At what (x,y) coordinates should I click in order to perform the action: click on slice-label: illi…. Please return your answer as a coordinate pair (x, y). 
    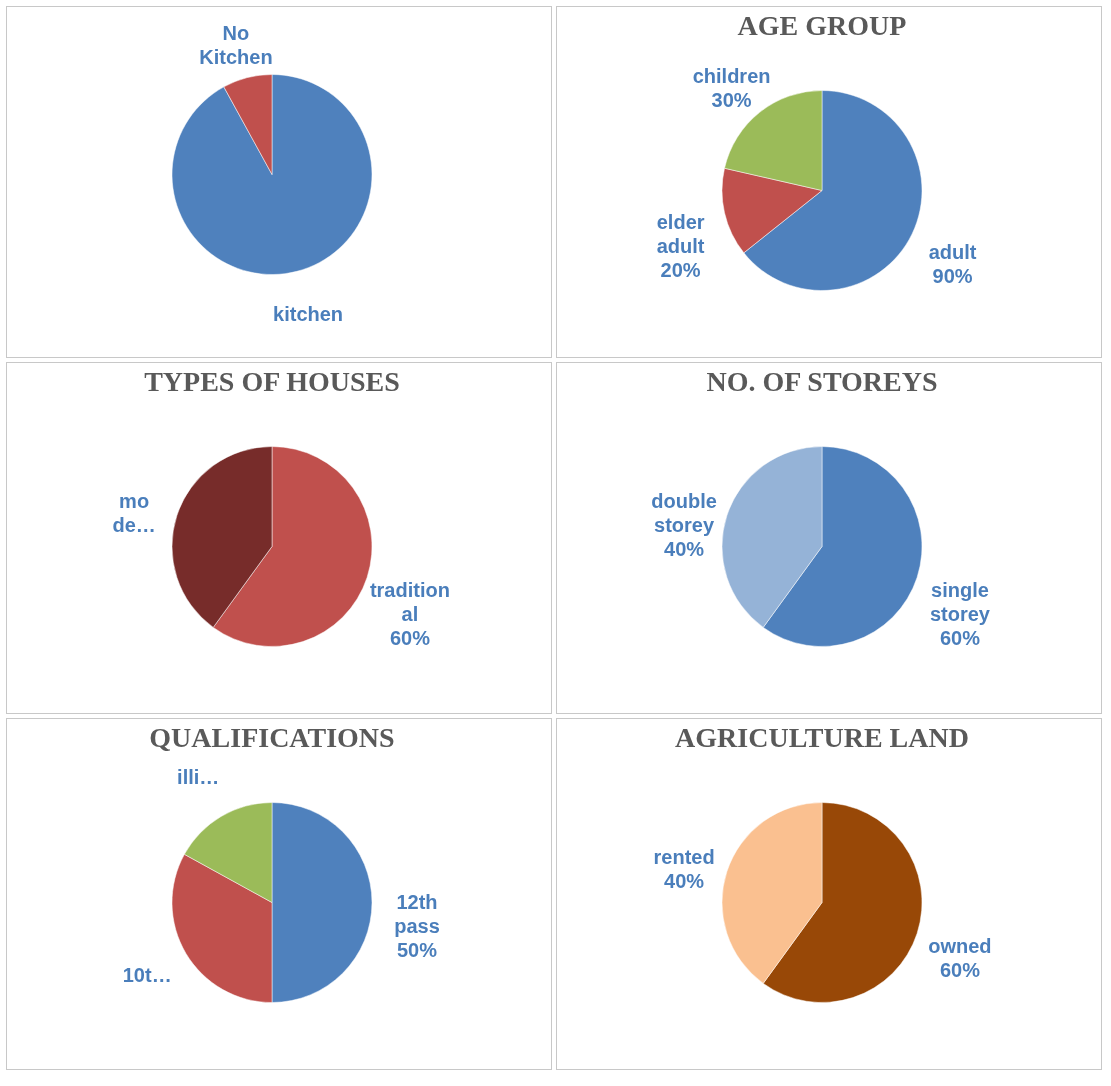
    Looking at the image, I should click on (198, 776).